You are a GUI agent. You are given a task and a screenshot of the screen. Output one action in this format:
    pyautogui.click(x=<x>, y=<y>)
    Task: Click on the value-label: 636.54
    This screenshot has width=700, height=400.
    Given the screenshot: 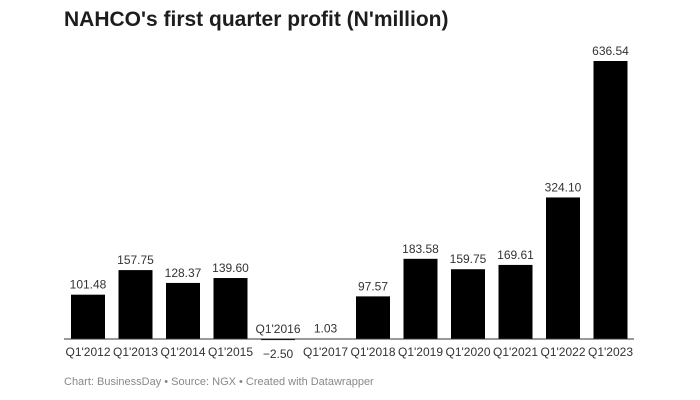 What is the action you would take?
    pyautogui.click(x=610, y=51)
    